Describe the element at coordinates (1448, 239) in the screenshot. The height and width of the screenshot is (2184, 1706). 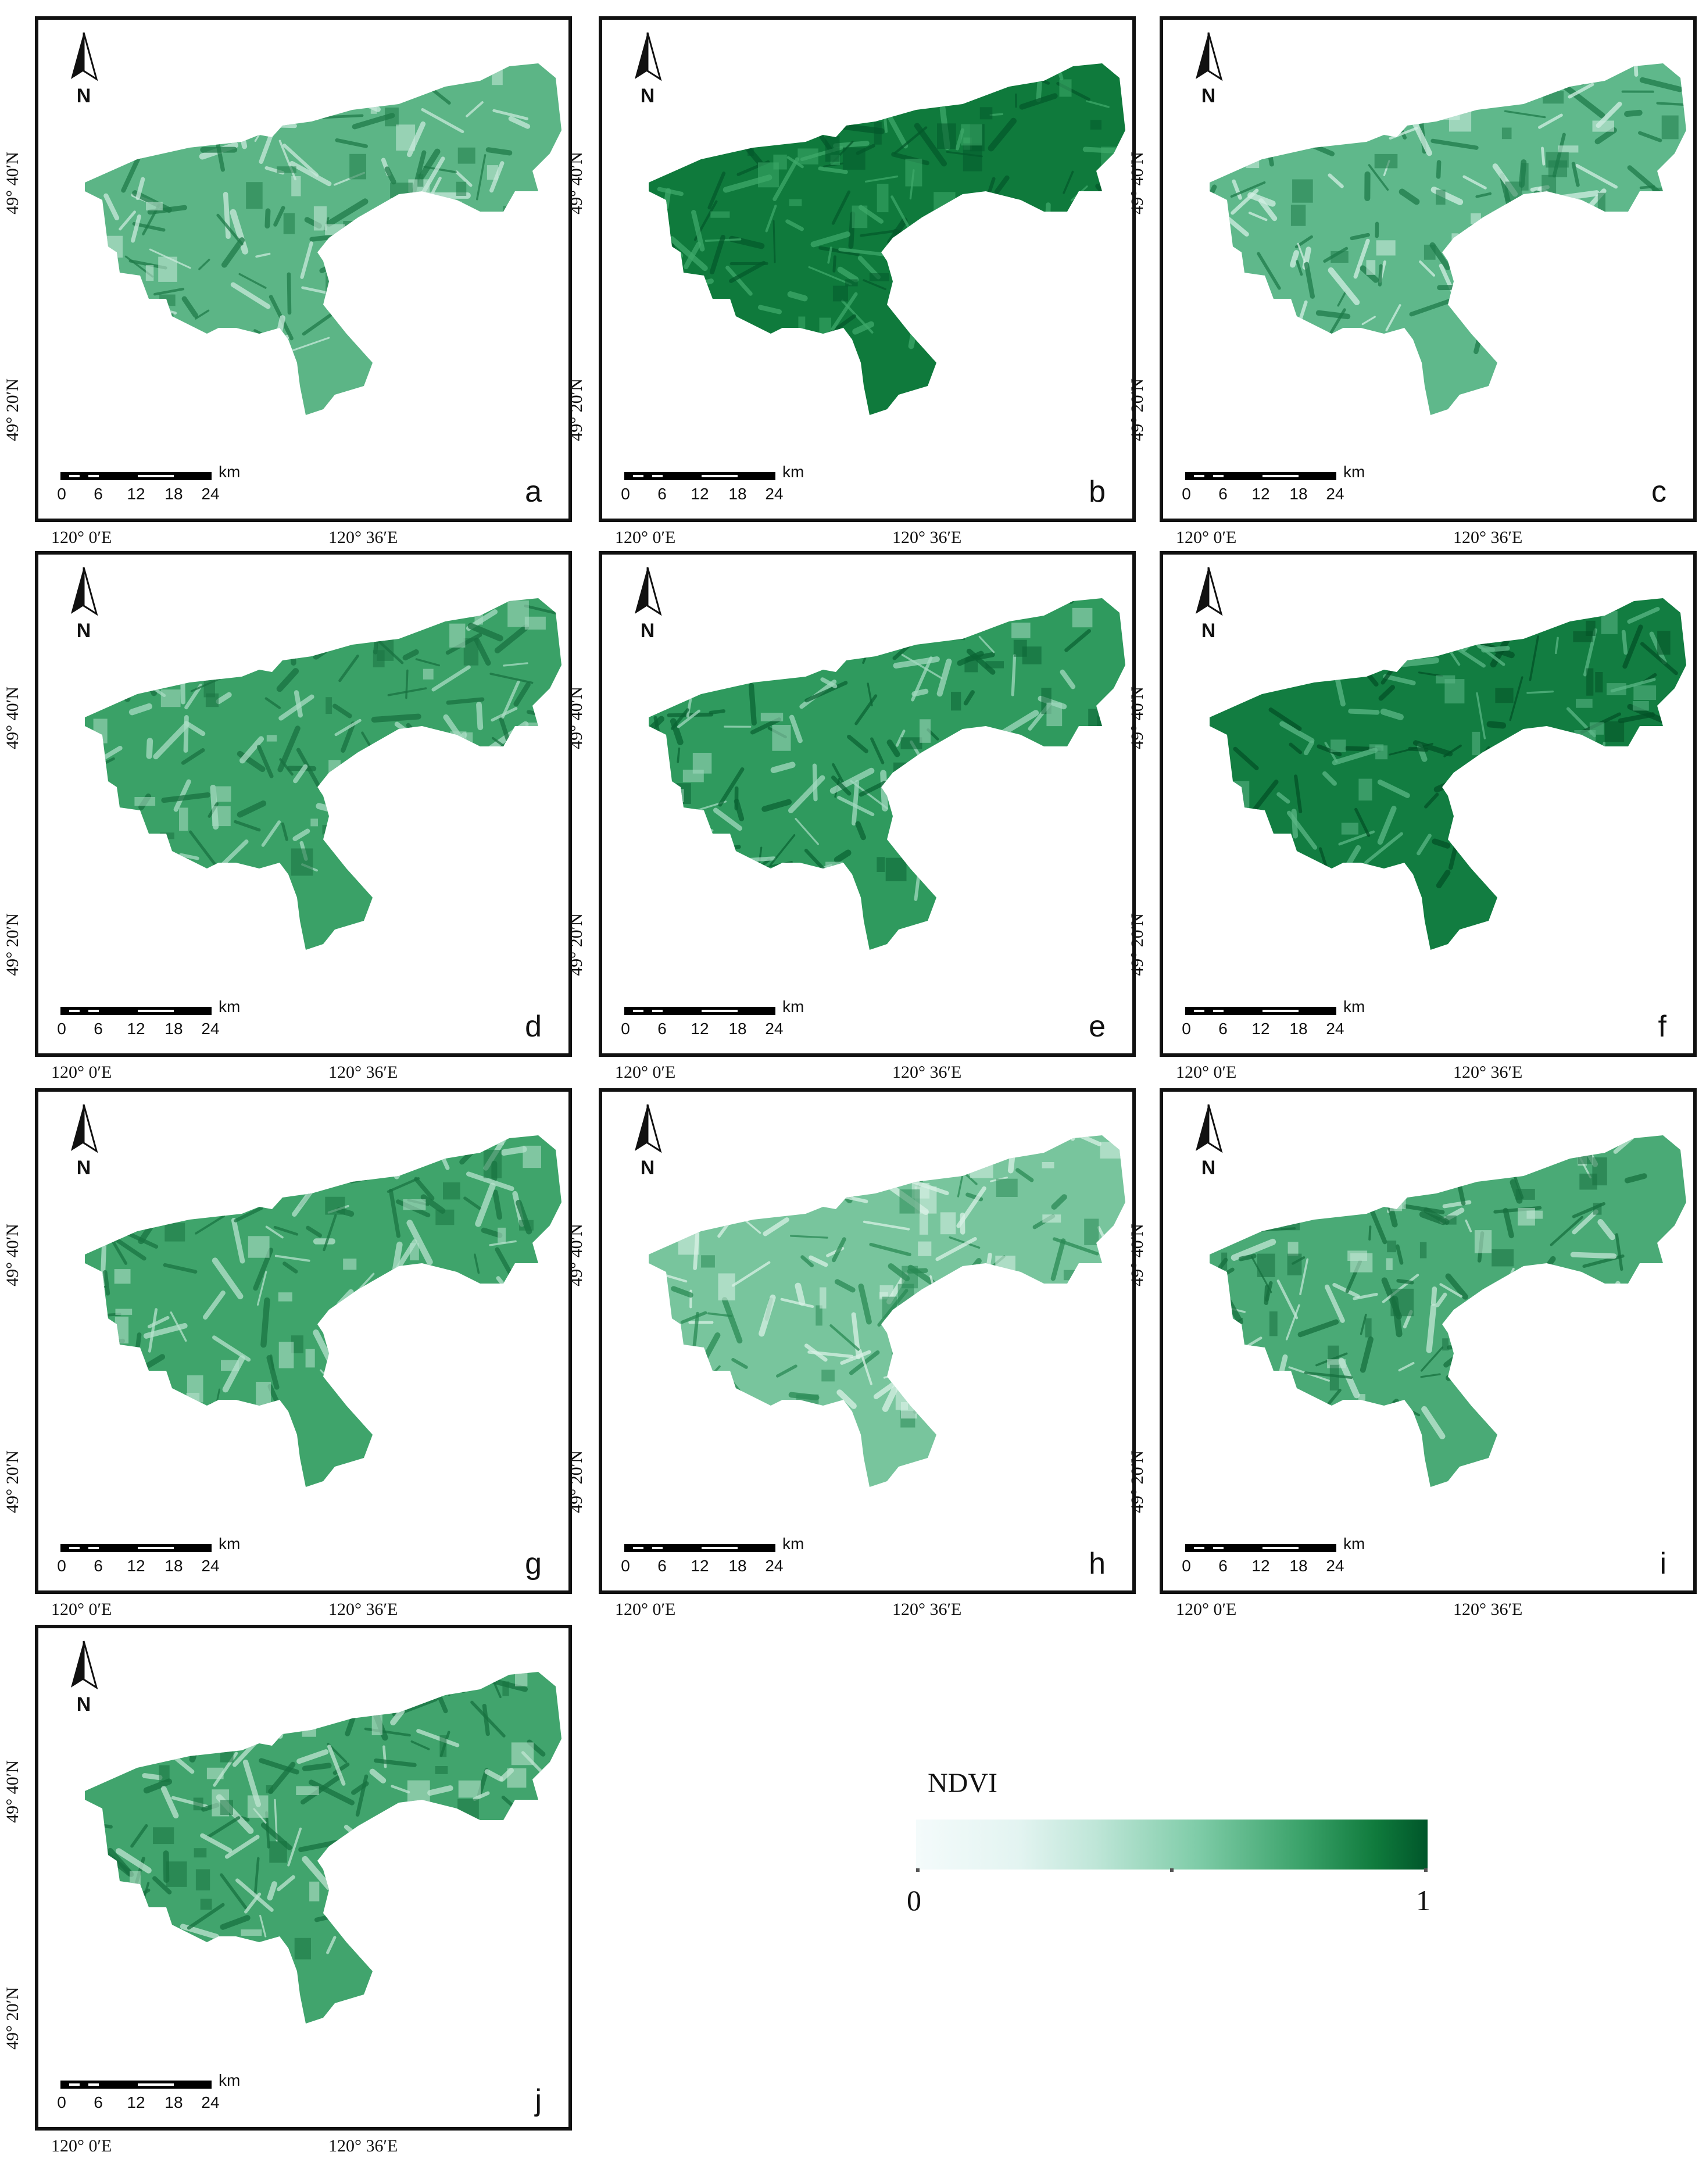
I see `ndvi-map-c` at that location.